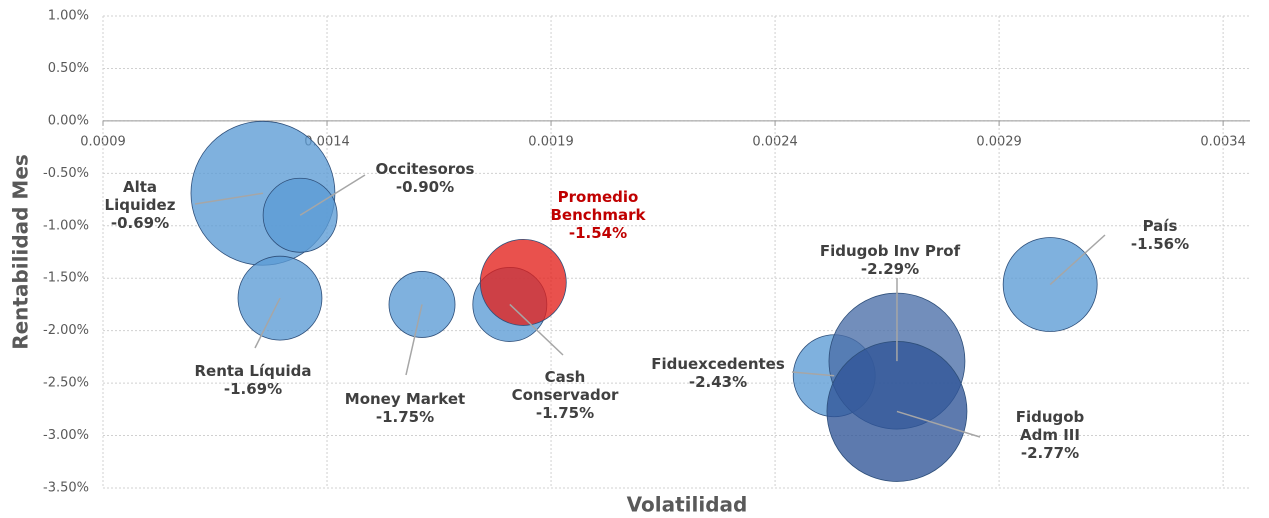 Image resolution: width=1269 pixels, height=518 pixels. Describe the element at coordinates (890, 251) in the screenshot. I see `bubble-name: Fidugob Inv Prof` at that location.